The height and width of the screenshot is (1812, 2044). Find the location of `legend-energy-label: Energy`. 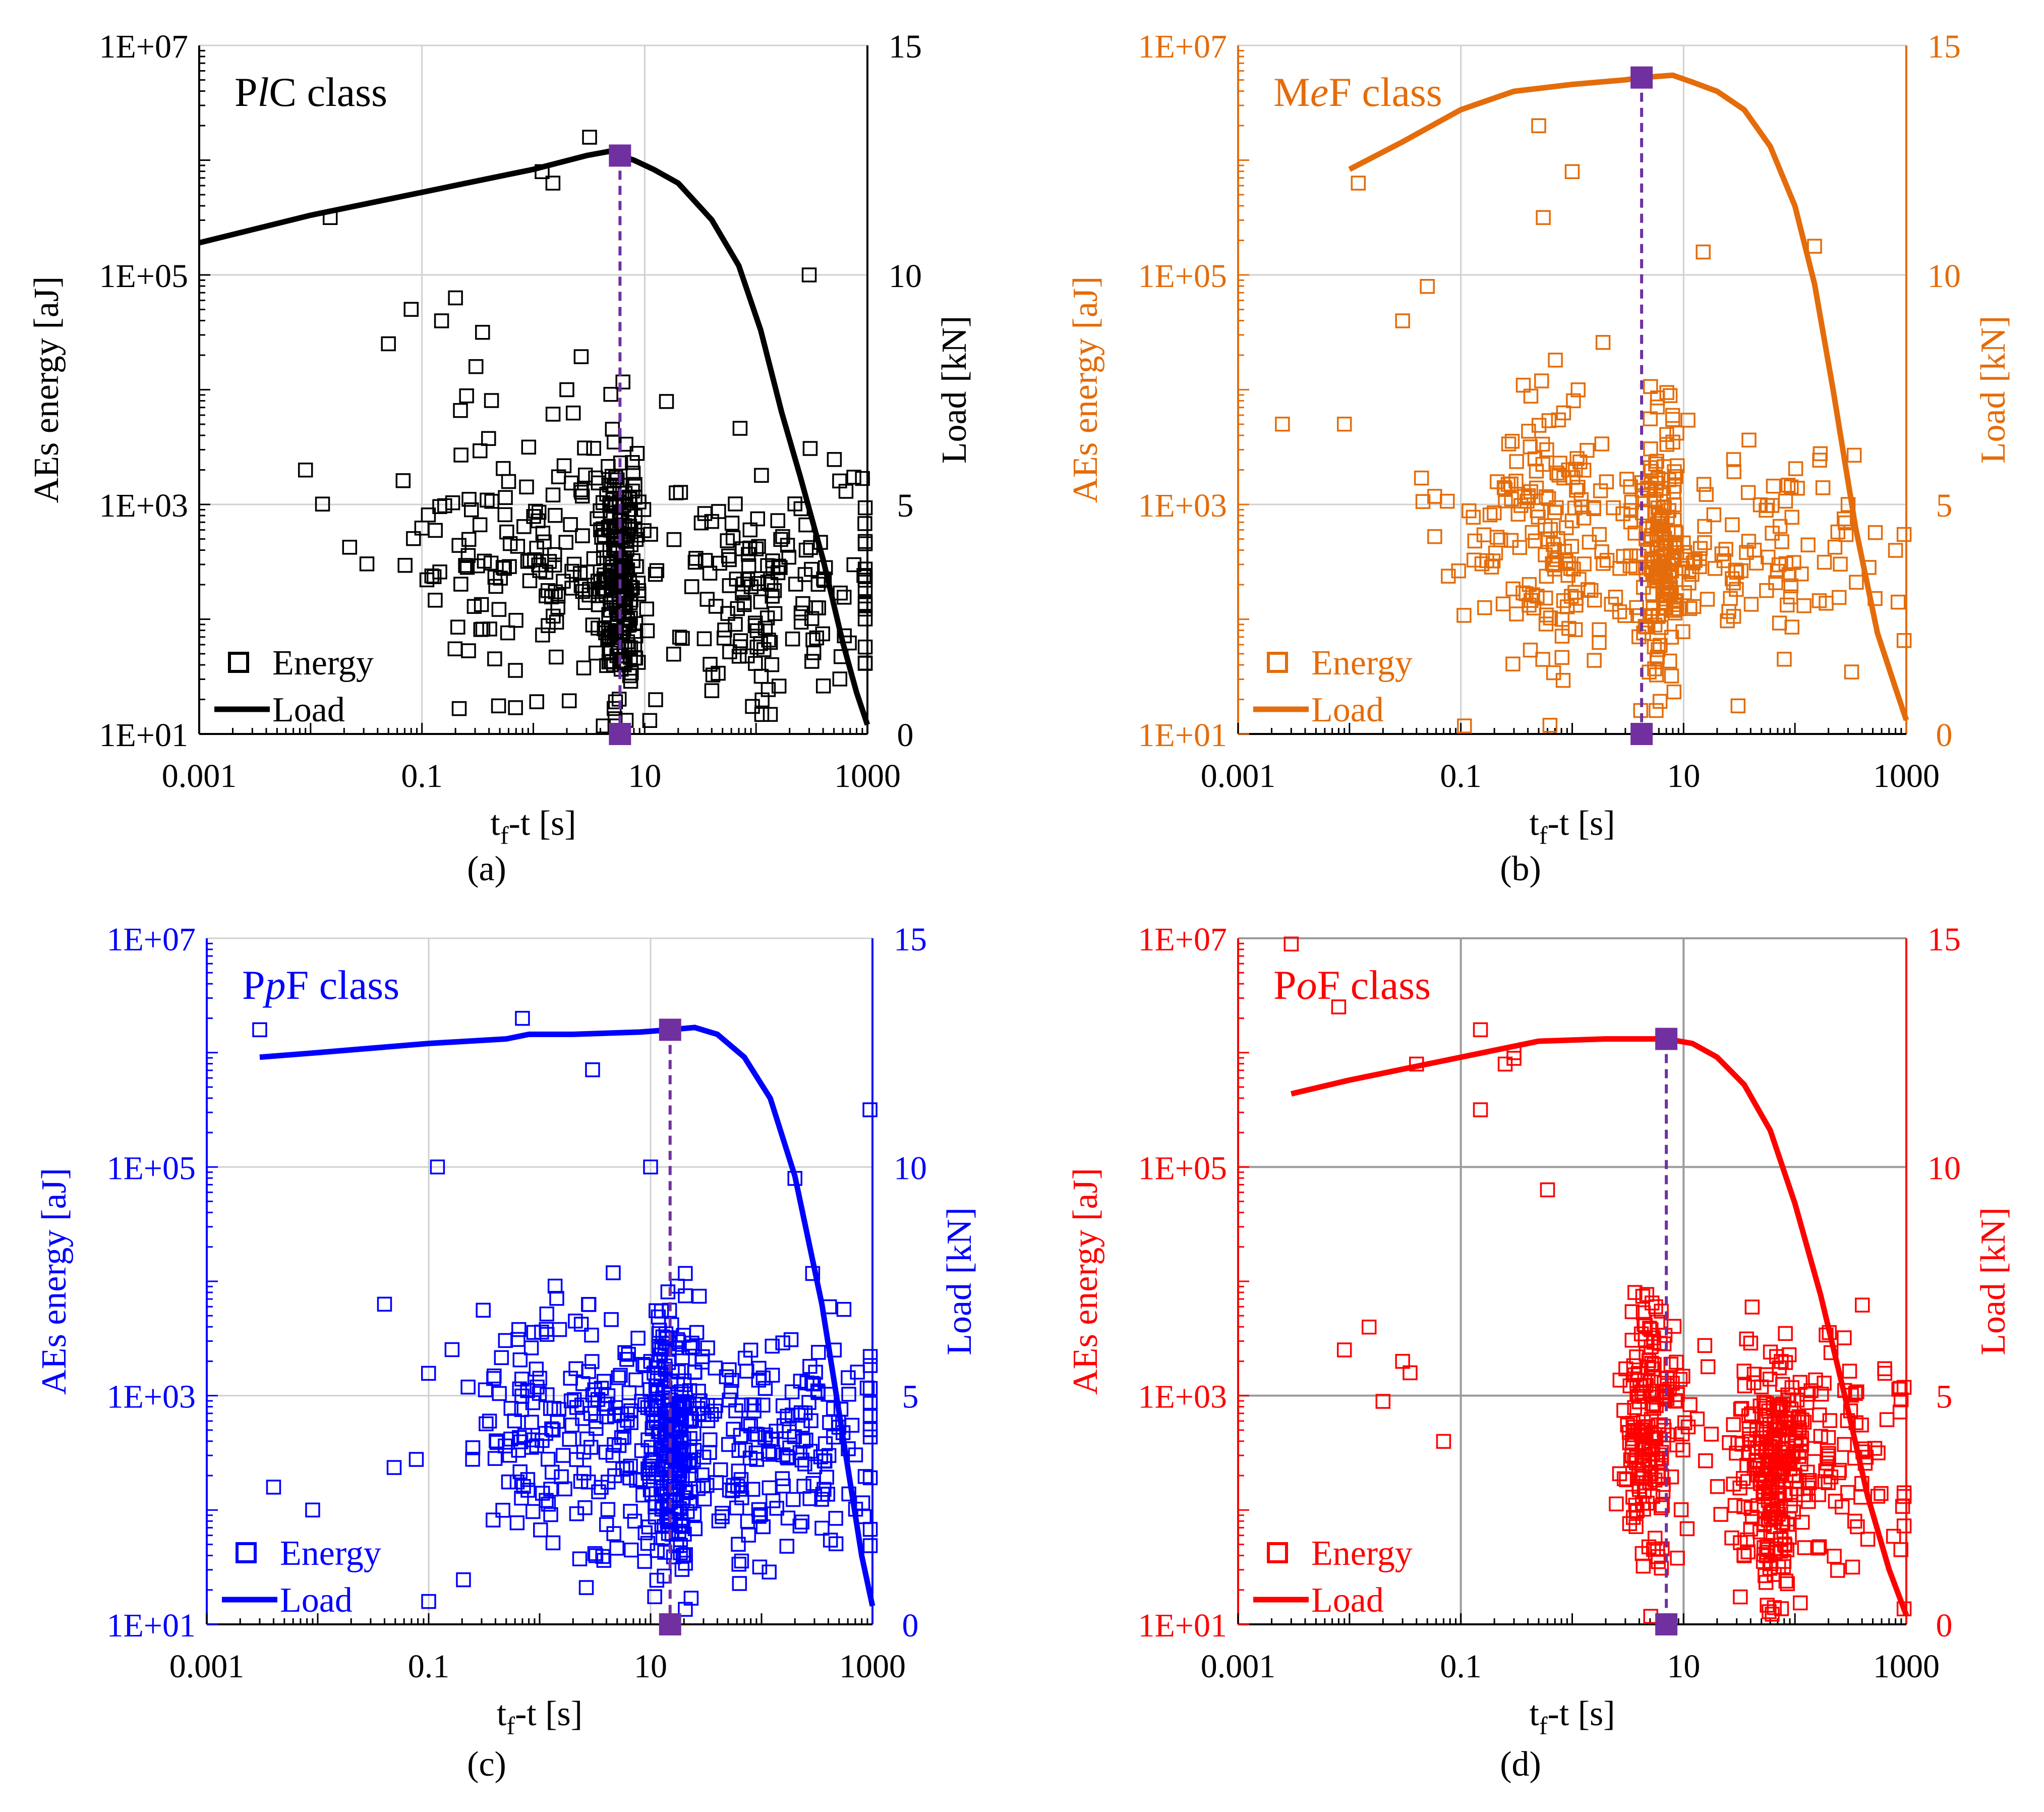

legend-energy-label: Energy is located at coordinates (330, 1553).